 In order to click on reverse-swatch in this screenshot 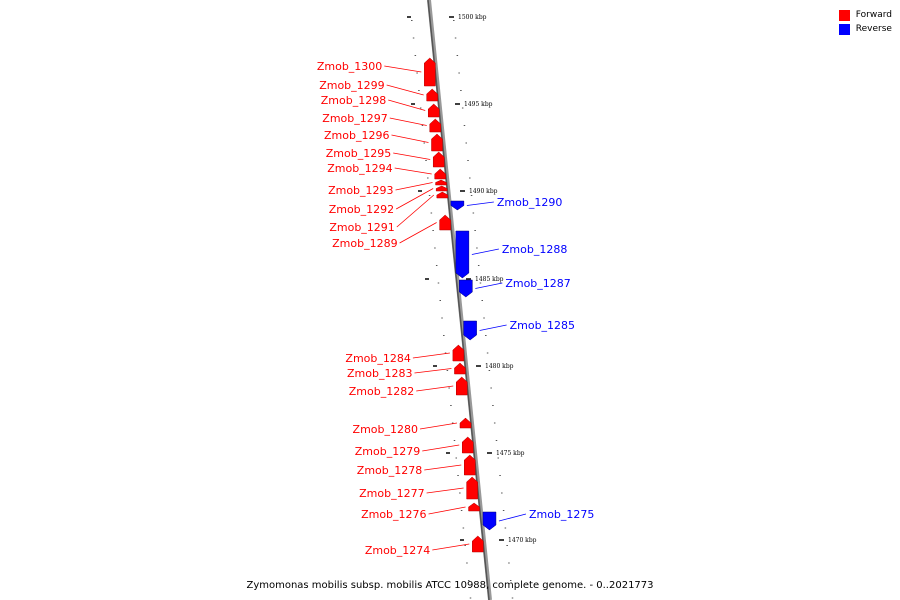, I will do `click(844, 29)`.